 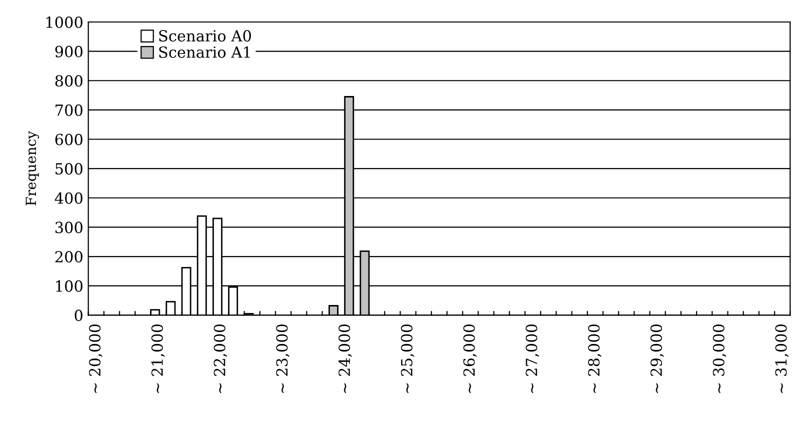 What do you see at coordinates (68, 52) in the screenshot?
I see `y-tick-label: 900` at bounding box center [68, 52].